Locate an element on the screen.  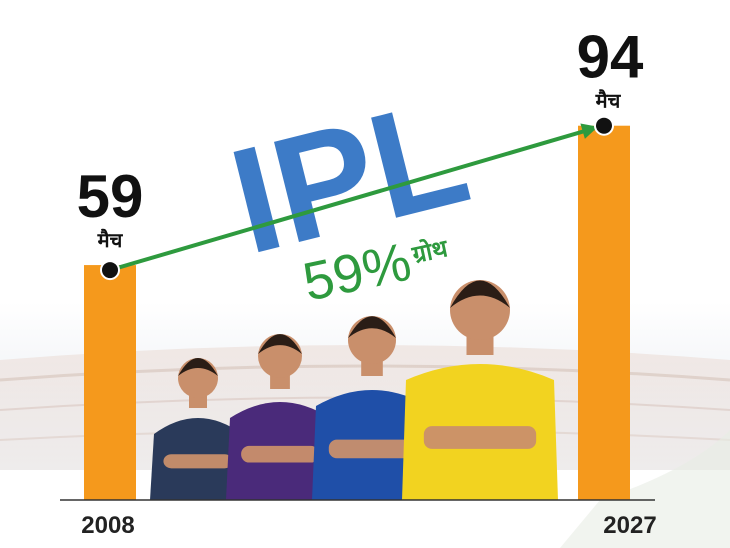
player-csk-icon is located at coordinates (480, 390).